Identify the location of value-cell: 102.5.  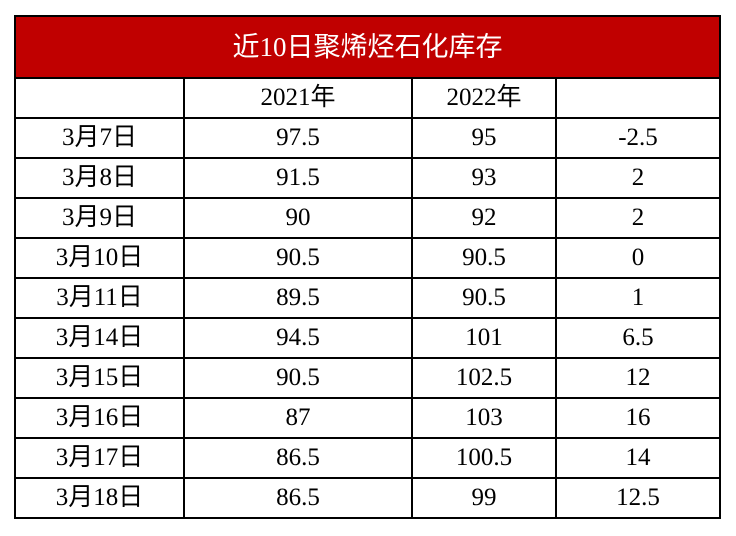
(484, 378).